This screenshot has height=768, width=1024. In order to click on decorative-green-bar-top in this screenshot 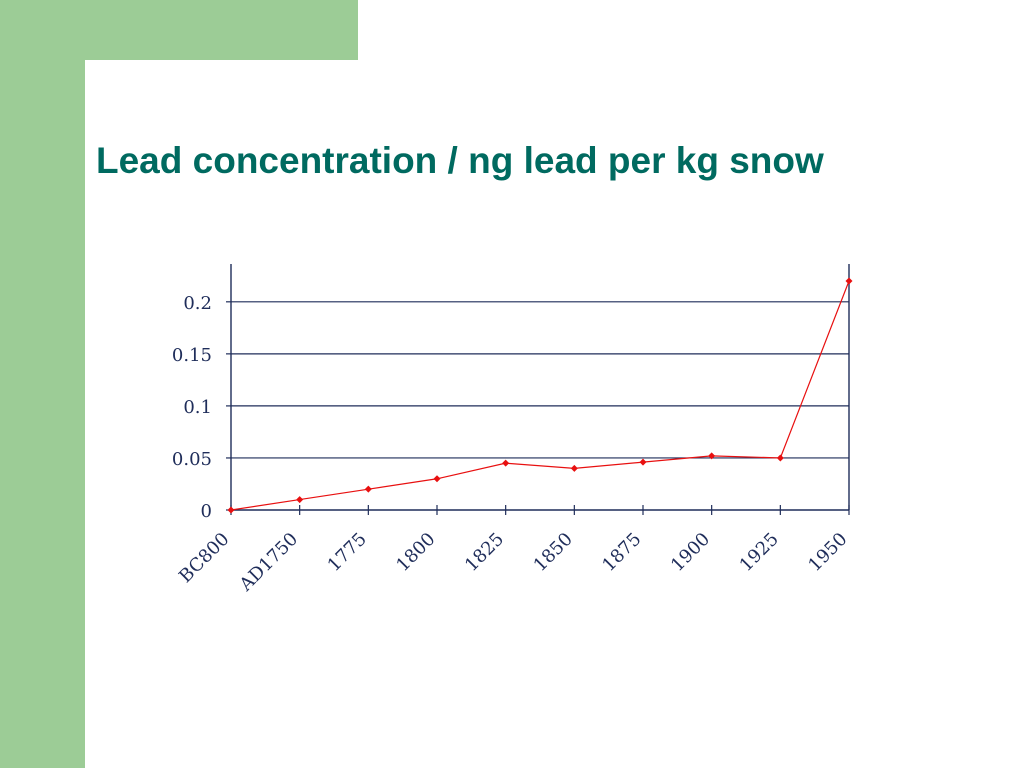, I will do `click(179, 30)`.